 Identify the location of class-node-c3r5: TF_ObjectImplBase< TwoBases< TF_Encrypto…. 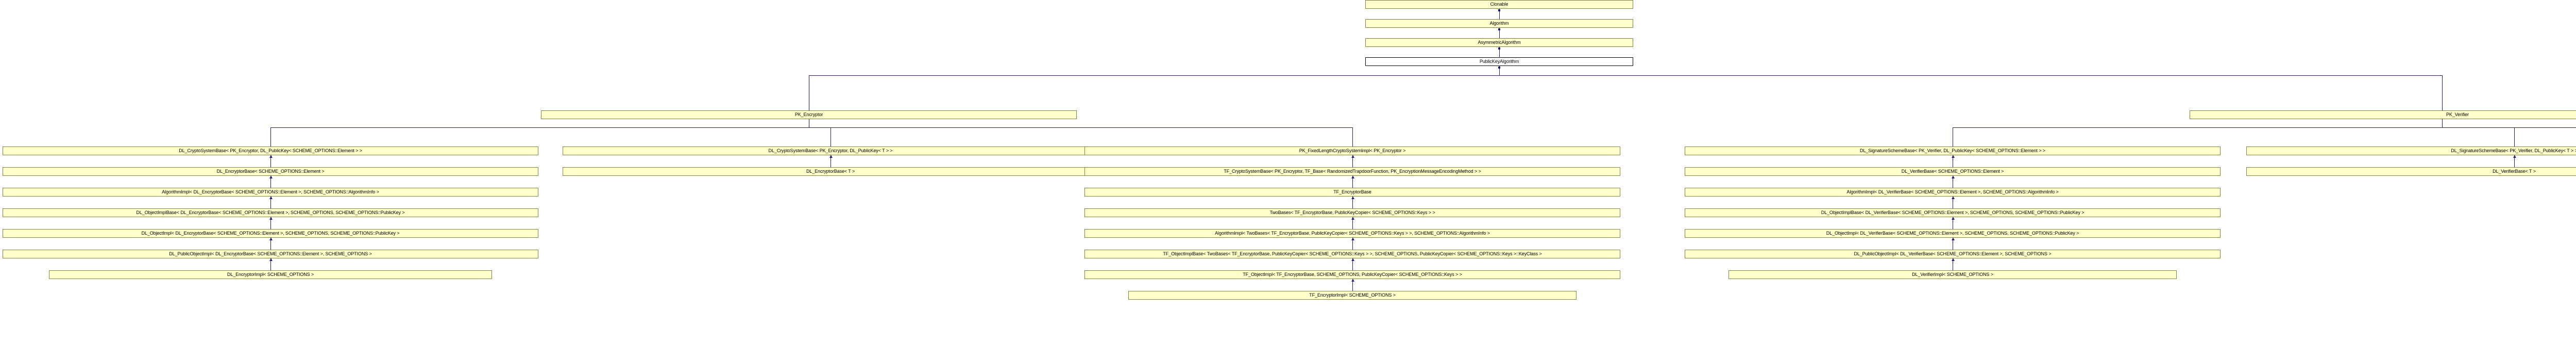
(1352, 254).